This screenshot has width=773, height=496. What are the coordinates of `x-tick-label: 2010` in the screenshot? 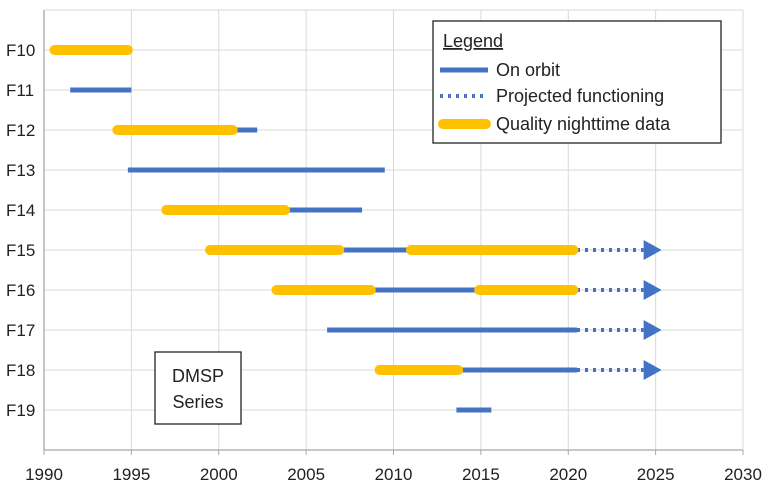 It's located at (394, 474).